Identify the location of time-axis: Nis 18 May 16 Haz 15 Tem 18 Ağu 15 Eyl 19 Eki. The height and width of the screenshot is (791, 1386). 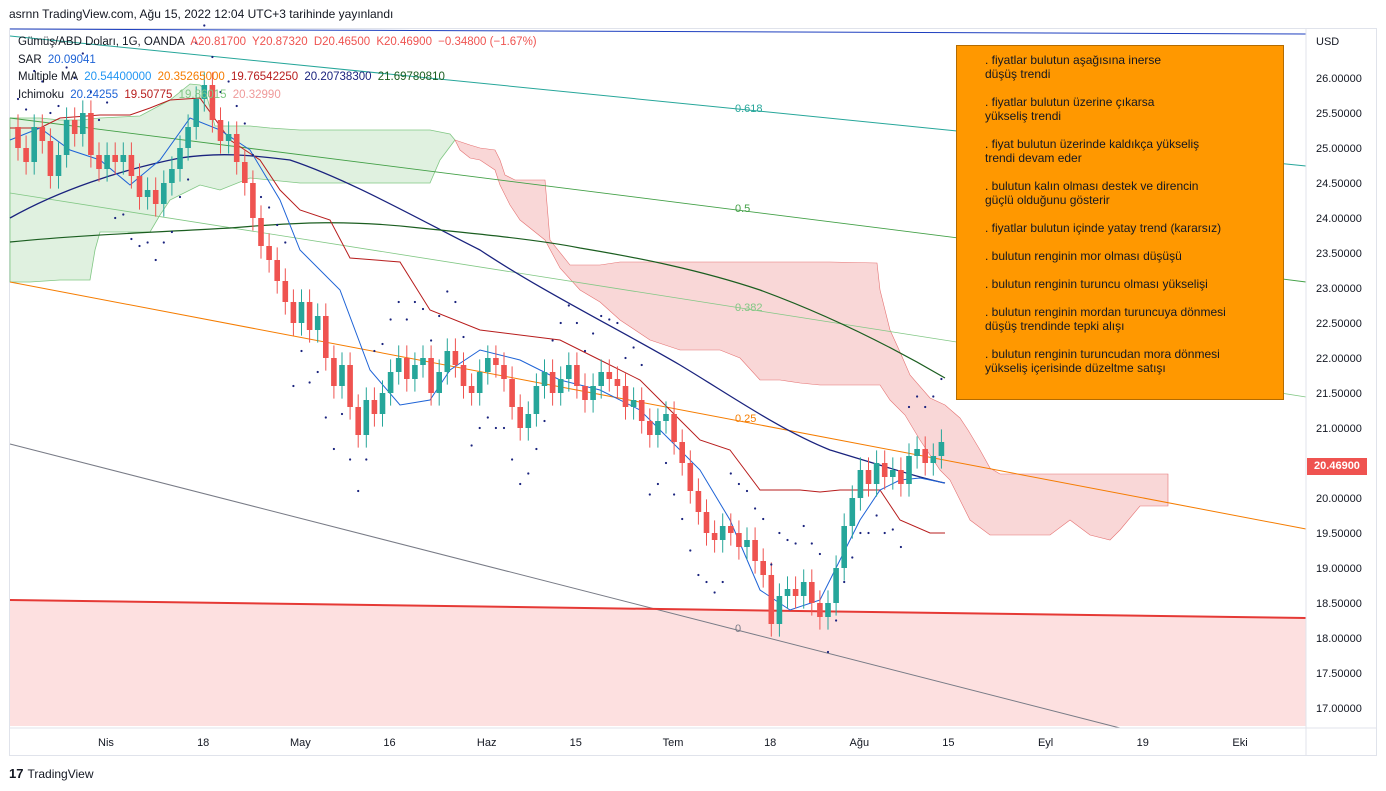
(673, 743).